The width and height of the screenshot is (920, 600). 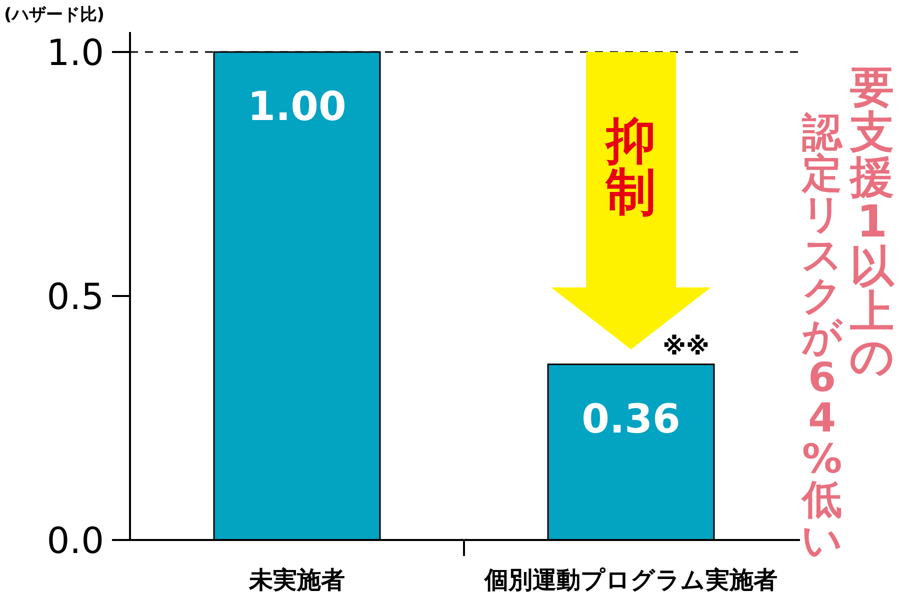 What do you see at coordinates (871, 222) in the screenshot?
I see `text: 要支援1以上の` at bounding box center [871, 222].